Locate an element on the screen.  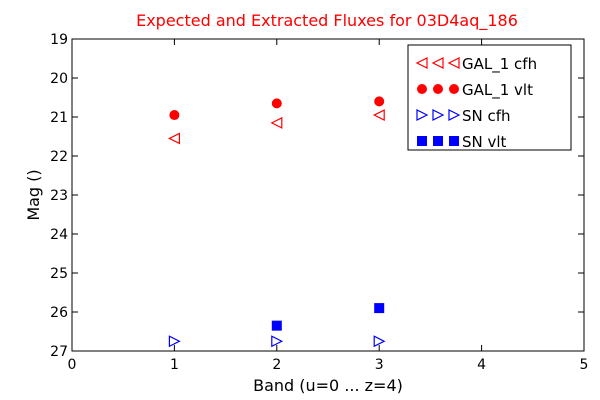
y-tick-label: 20 is located at coordinates (59, 79).